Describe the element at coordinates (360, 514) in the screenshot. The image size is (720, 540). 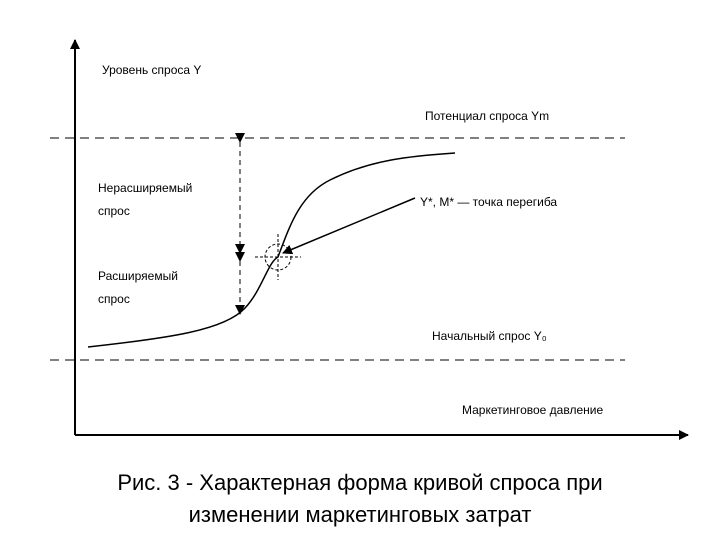
I see `caption: изменении маркетинговых затрат` at that location.